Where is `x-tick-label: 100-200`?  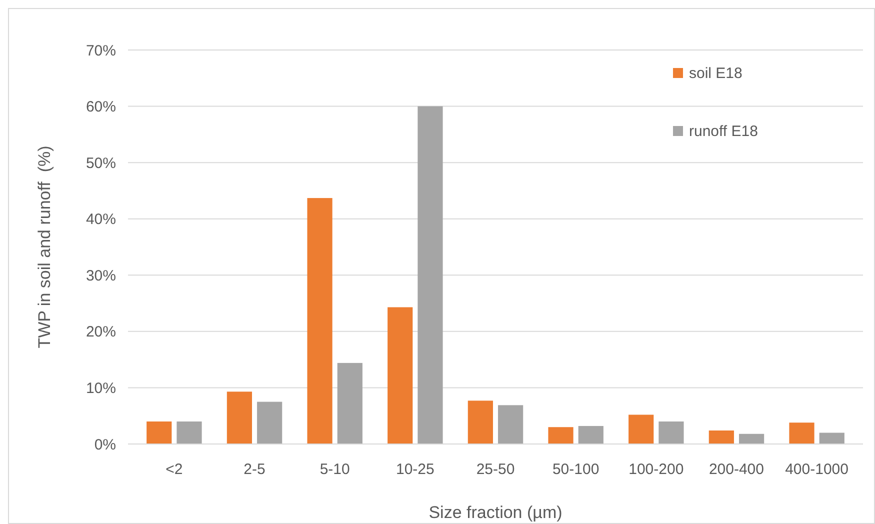
x-tick-label: 100-200 is located at coordinates (656, 469).